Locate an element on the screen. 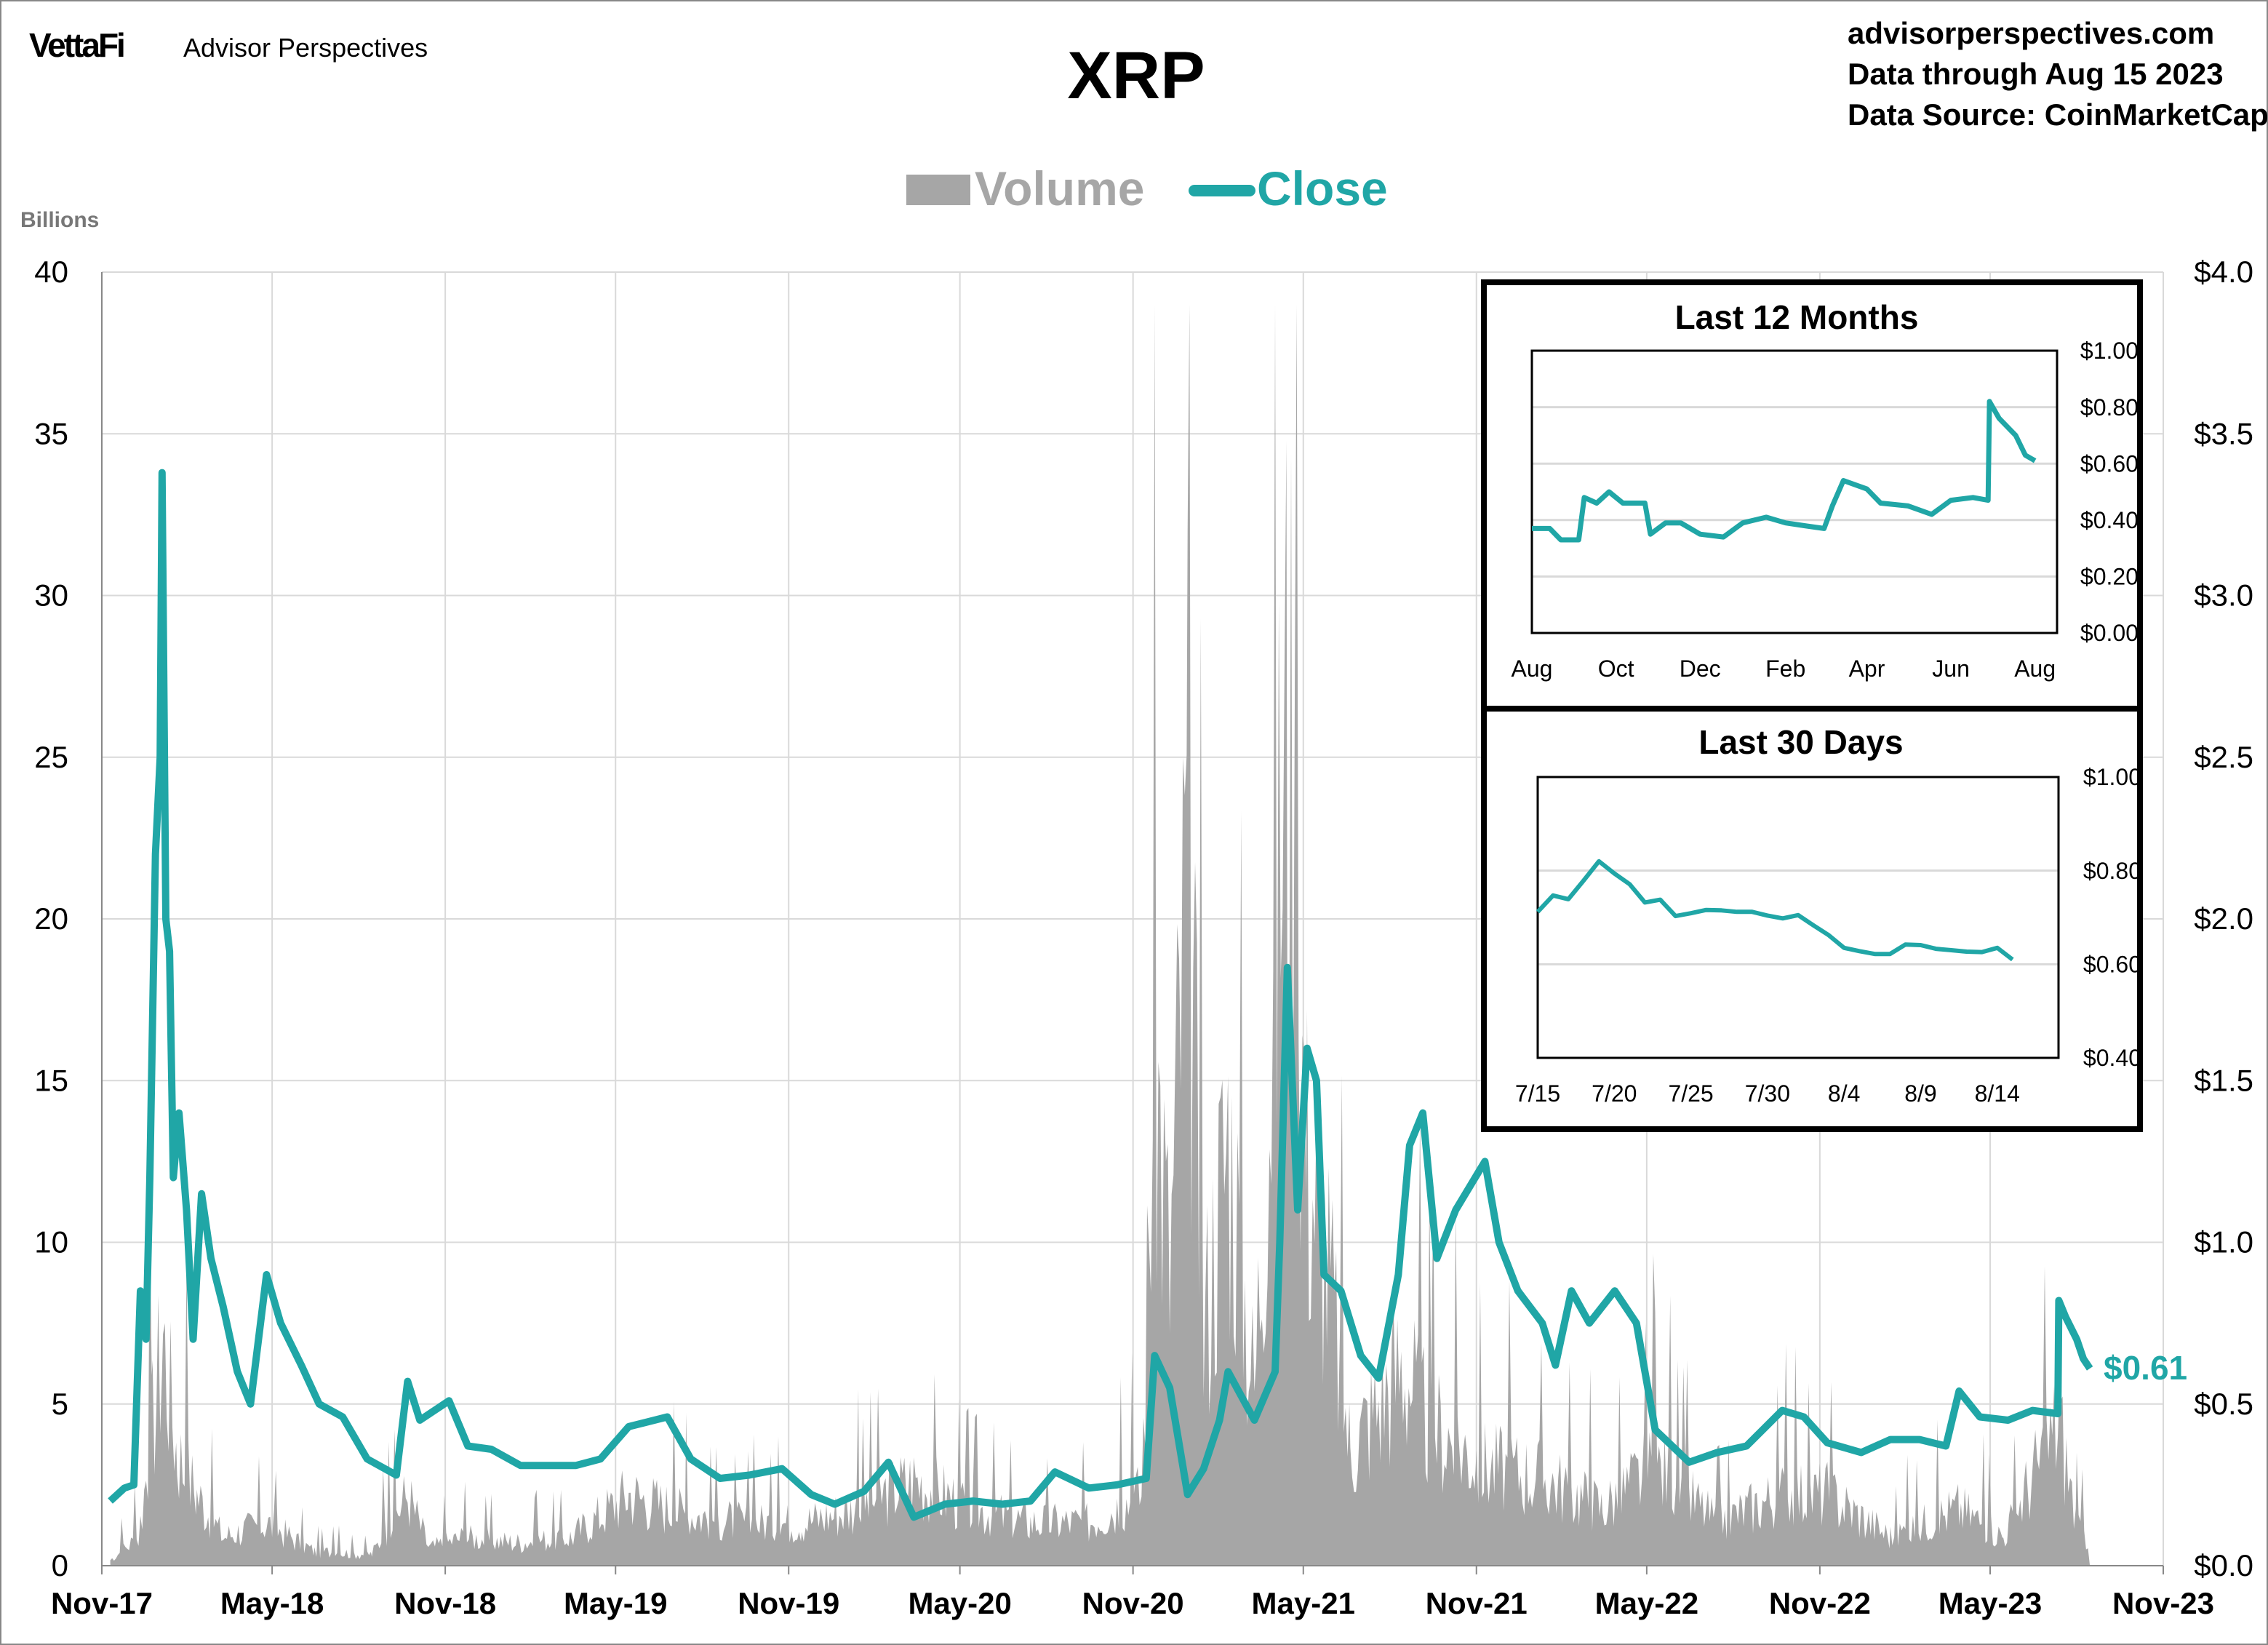 This screenshot has height=1645, width=2268. x-tick-label: May-21 is located at coordinates (1303, 1603).